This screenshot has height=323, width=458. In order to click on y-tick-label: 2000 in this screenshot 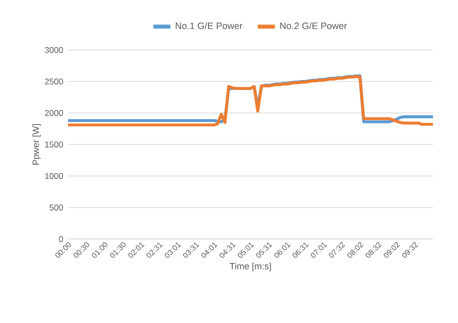, I will do `click(54, 113)`.